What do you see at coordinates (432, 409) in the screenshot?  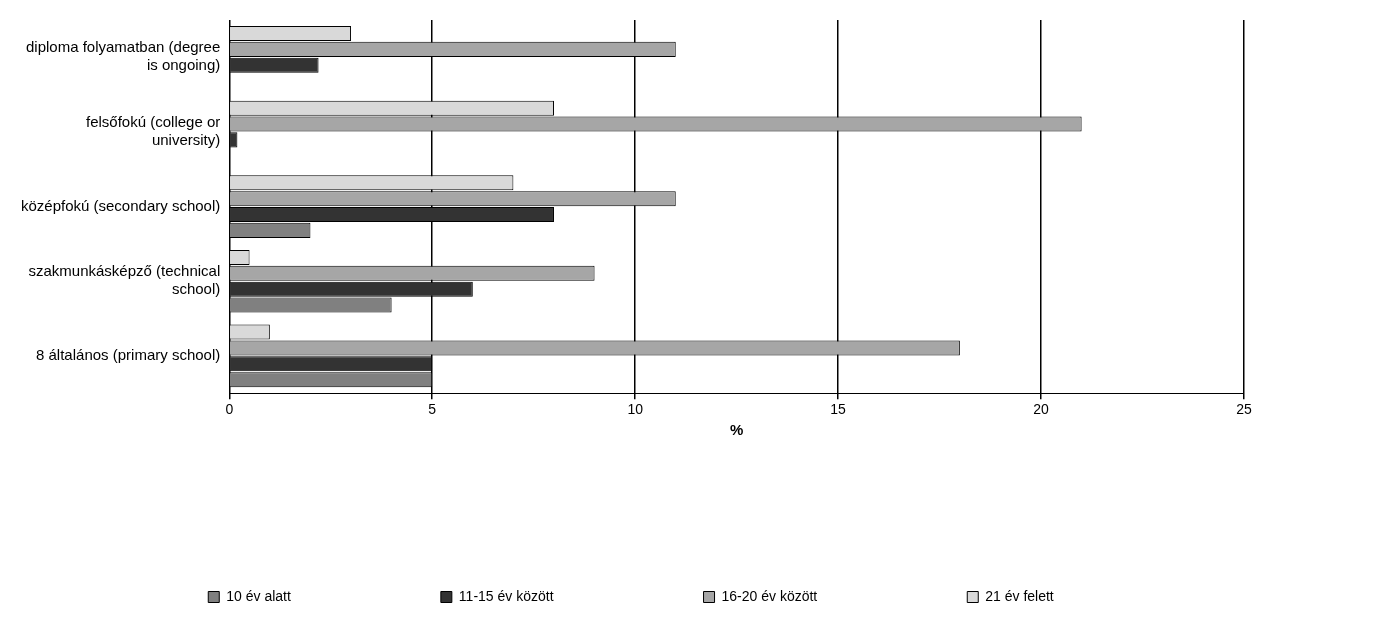 I see `x-tick-label: 5` at bounding box center [432, 409].